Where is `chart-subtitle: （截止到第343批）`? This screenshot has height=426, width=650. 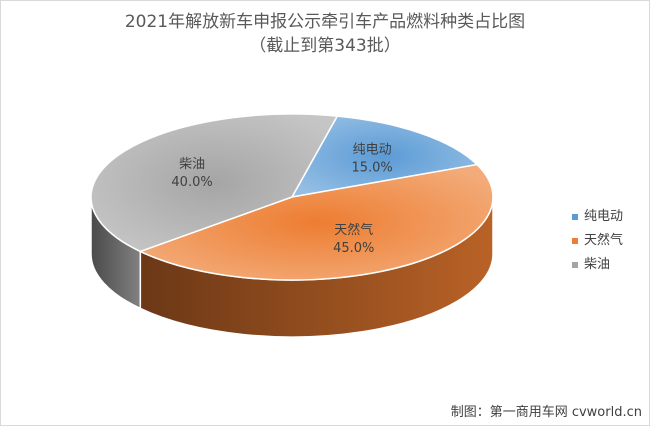
chart-subtitle: （截止到第343批） is located at coordinates (325, 46).